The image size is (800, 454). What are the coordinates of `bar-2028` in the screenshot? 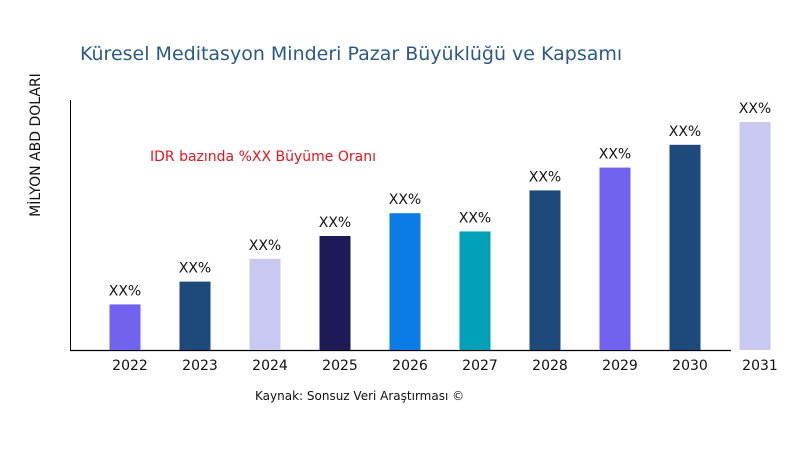 It's located at (545, 270).